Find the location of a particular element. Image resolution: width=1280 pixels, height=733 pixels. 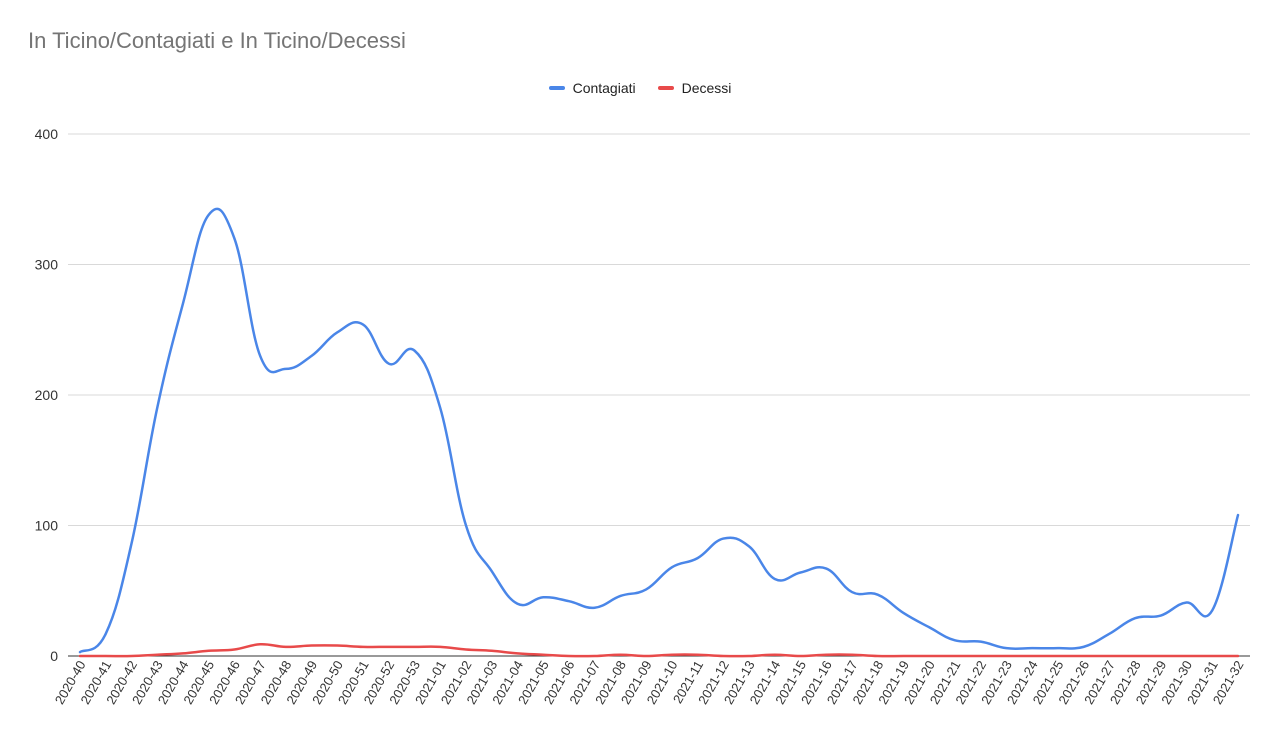

legend-item-contagiati: Contagiati is located at coordinates (592, 88).